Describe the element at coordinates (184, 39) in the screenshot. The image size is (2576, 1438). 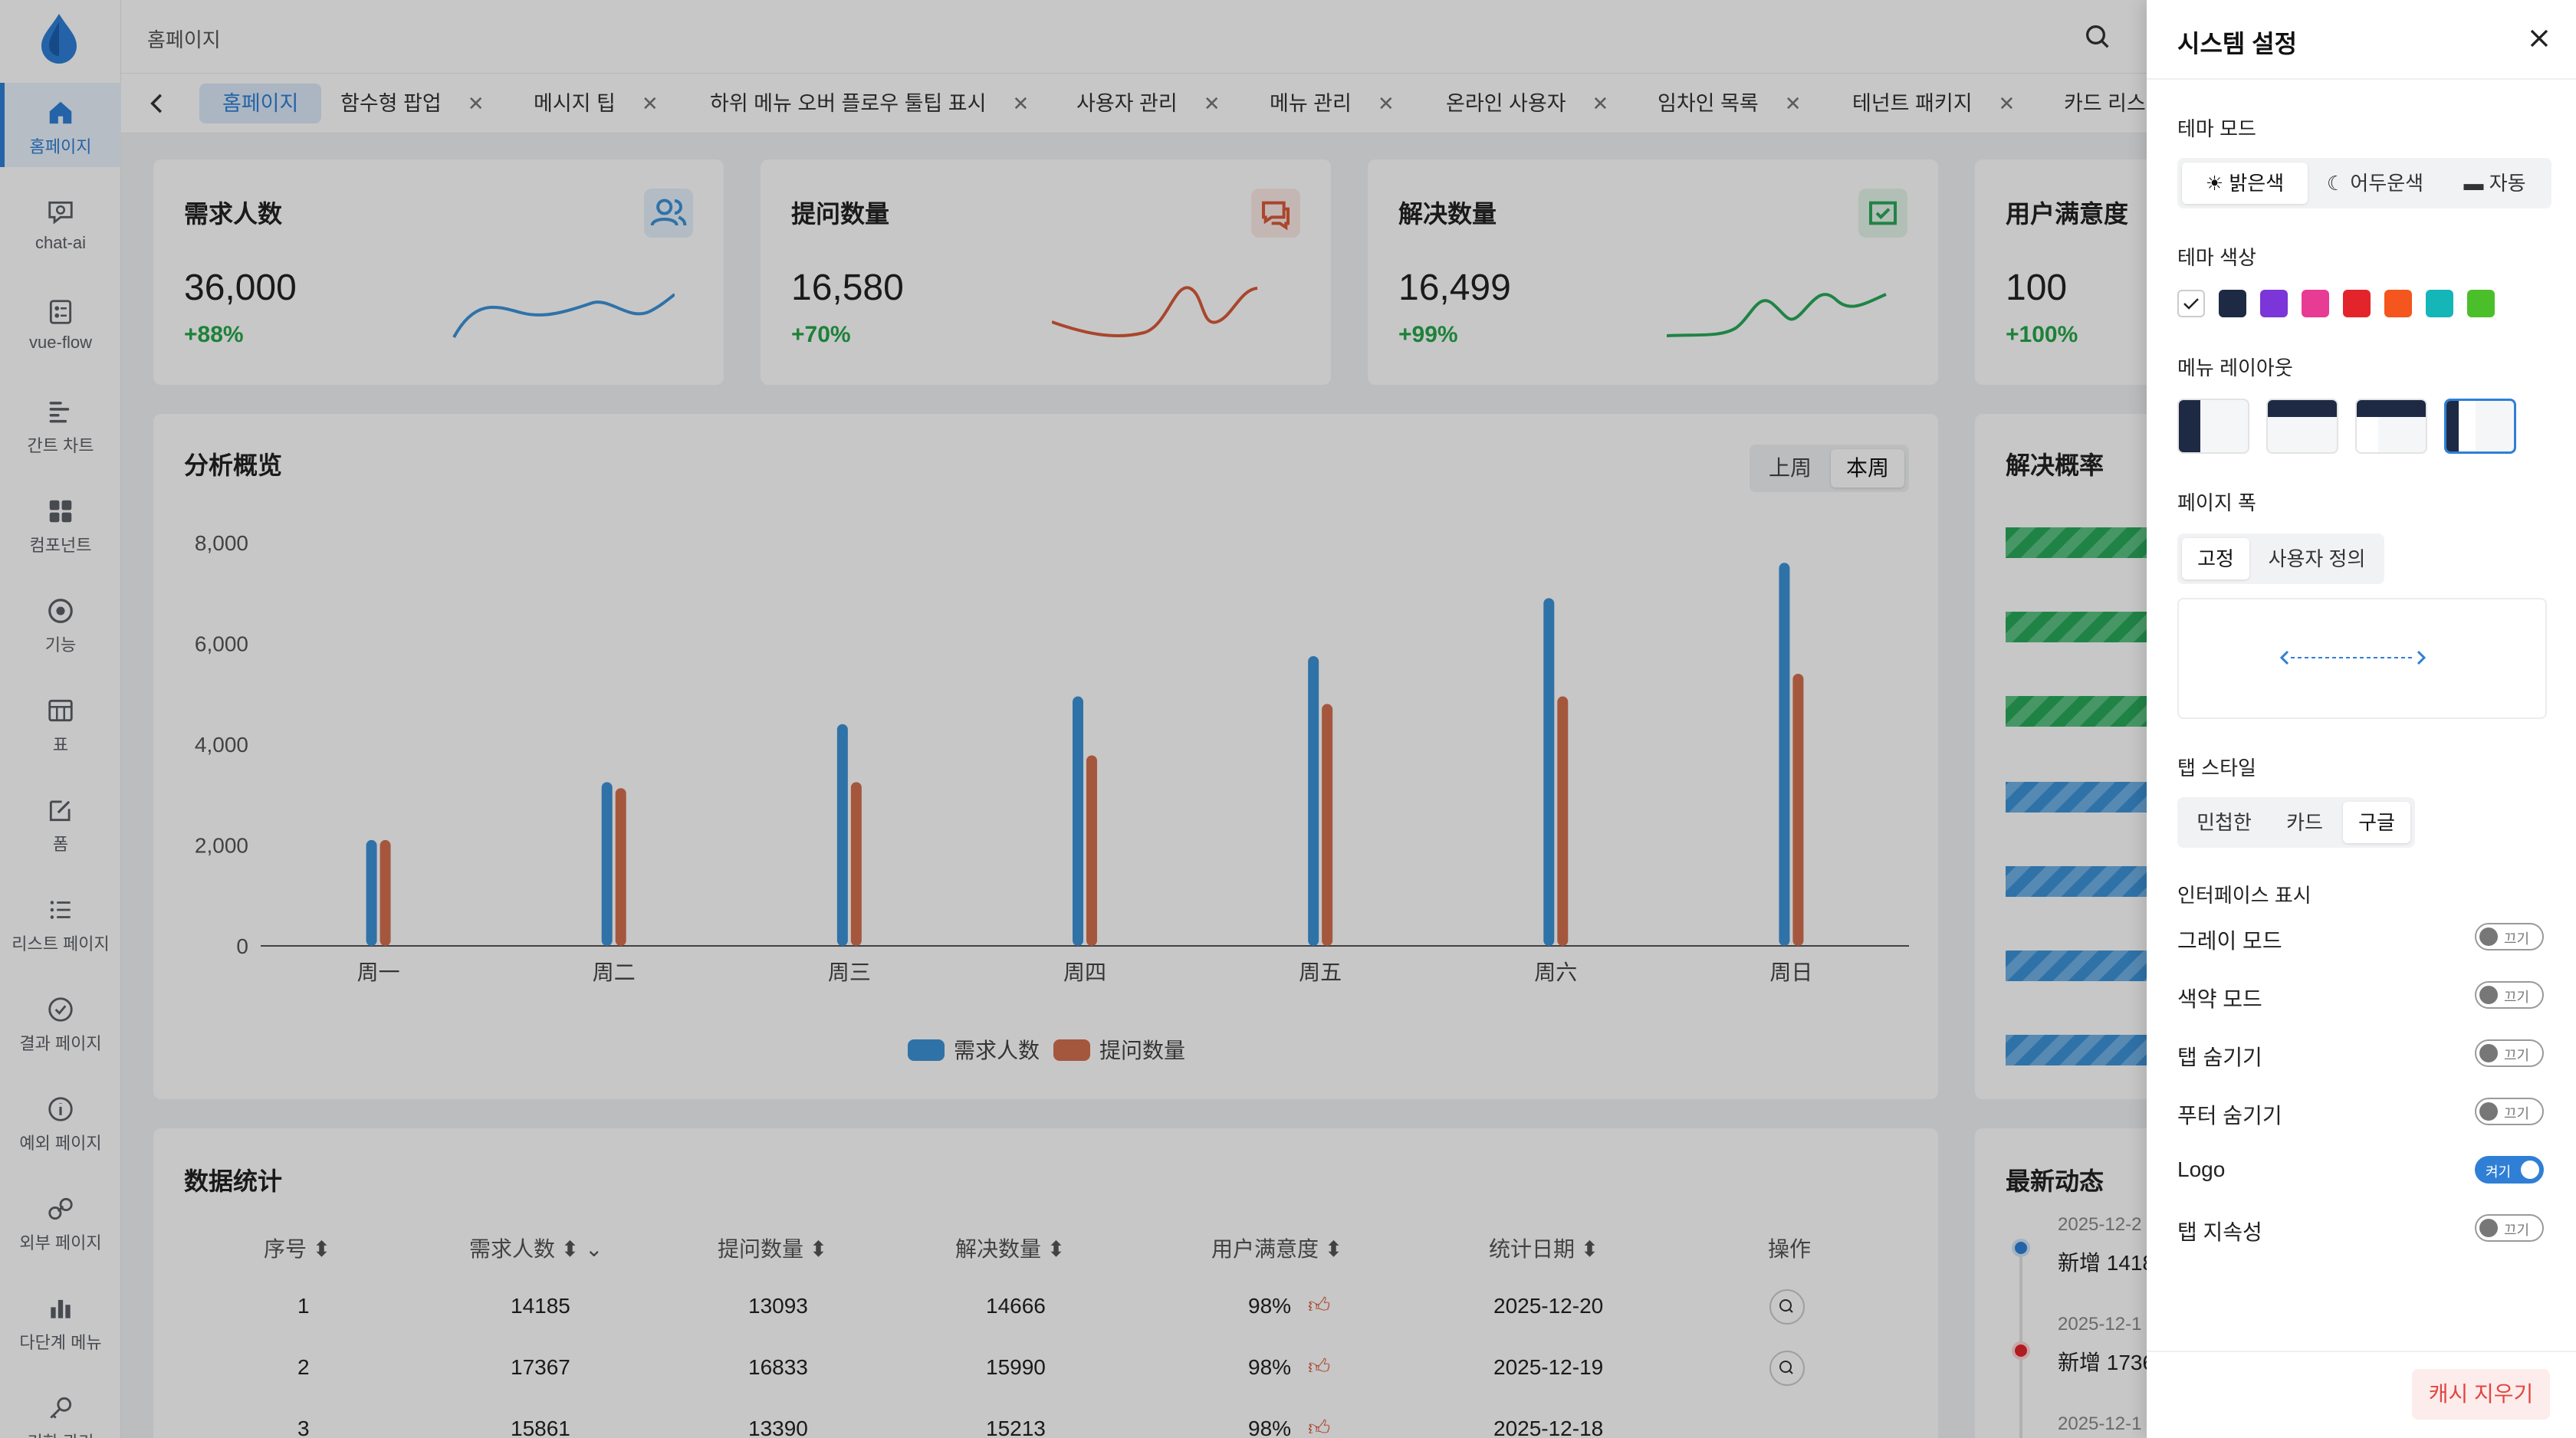
I see `breadcrumb: 홈페이지` at that location.